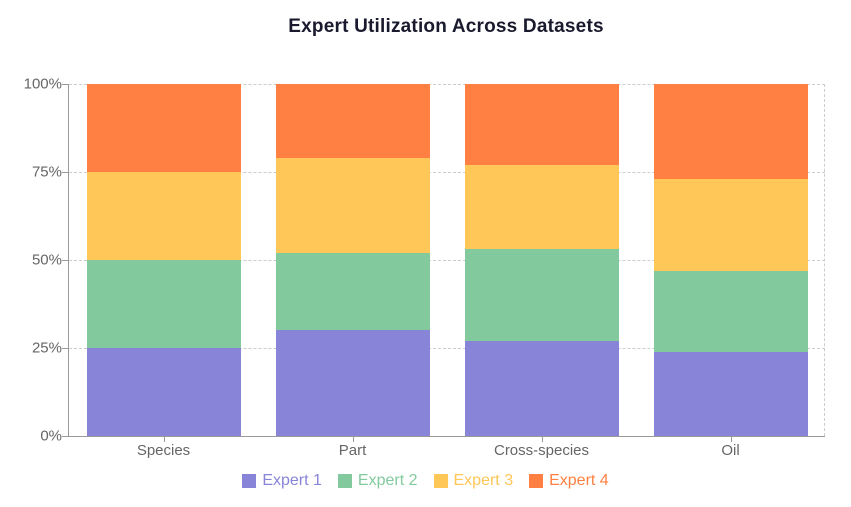 The width and height of the screenshot is (851, 507). I want to click on legend-item-expert-1: Expert 1, so click(282, 481).